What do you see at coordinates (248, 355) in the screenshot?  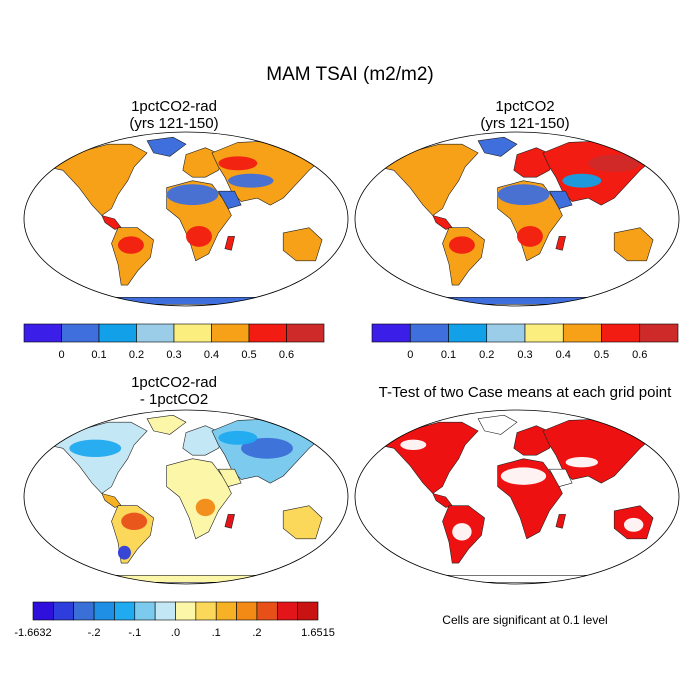 I see `colorbar-tick-label: 0.5` at bounding box center [248, 355].